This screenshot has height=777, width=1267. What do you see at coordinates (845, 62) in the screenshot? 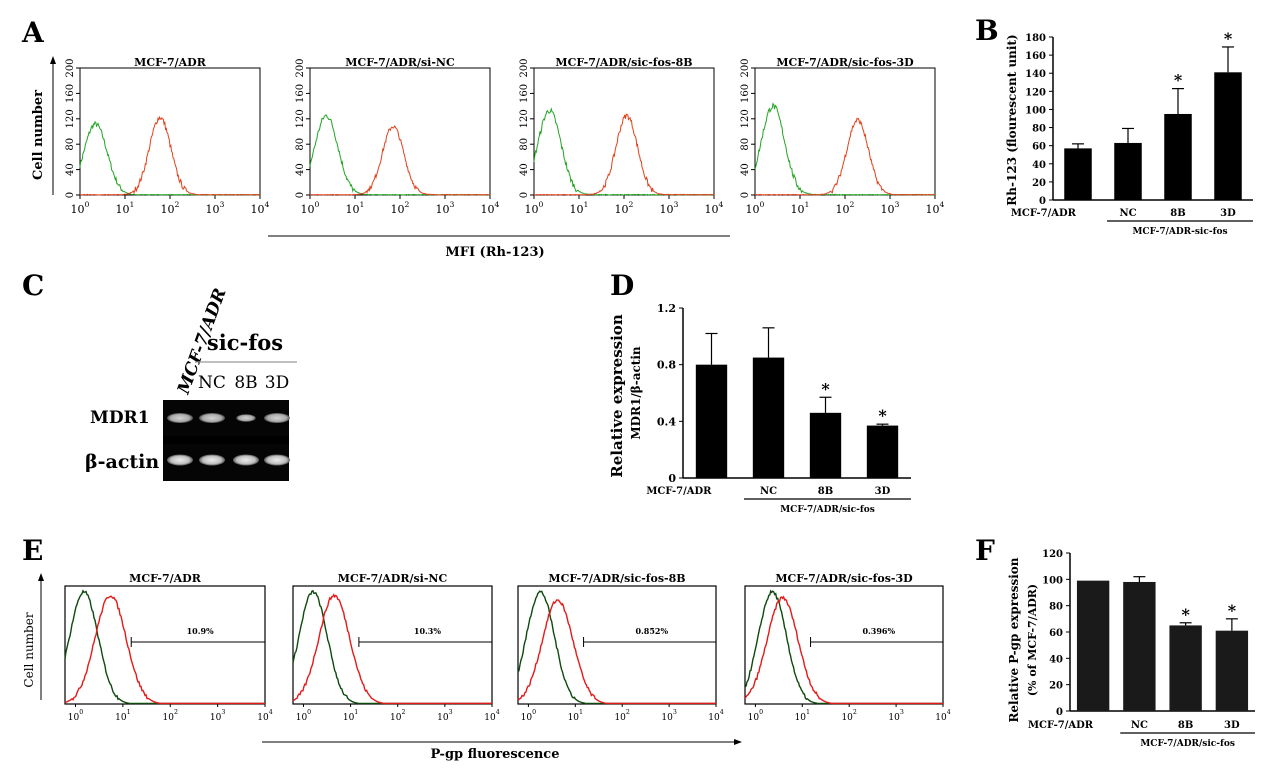
I see `panel-a-plot-title: MCF-7/ADR/sic-fos-3D` at bounding box center [845, 62].